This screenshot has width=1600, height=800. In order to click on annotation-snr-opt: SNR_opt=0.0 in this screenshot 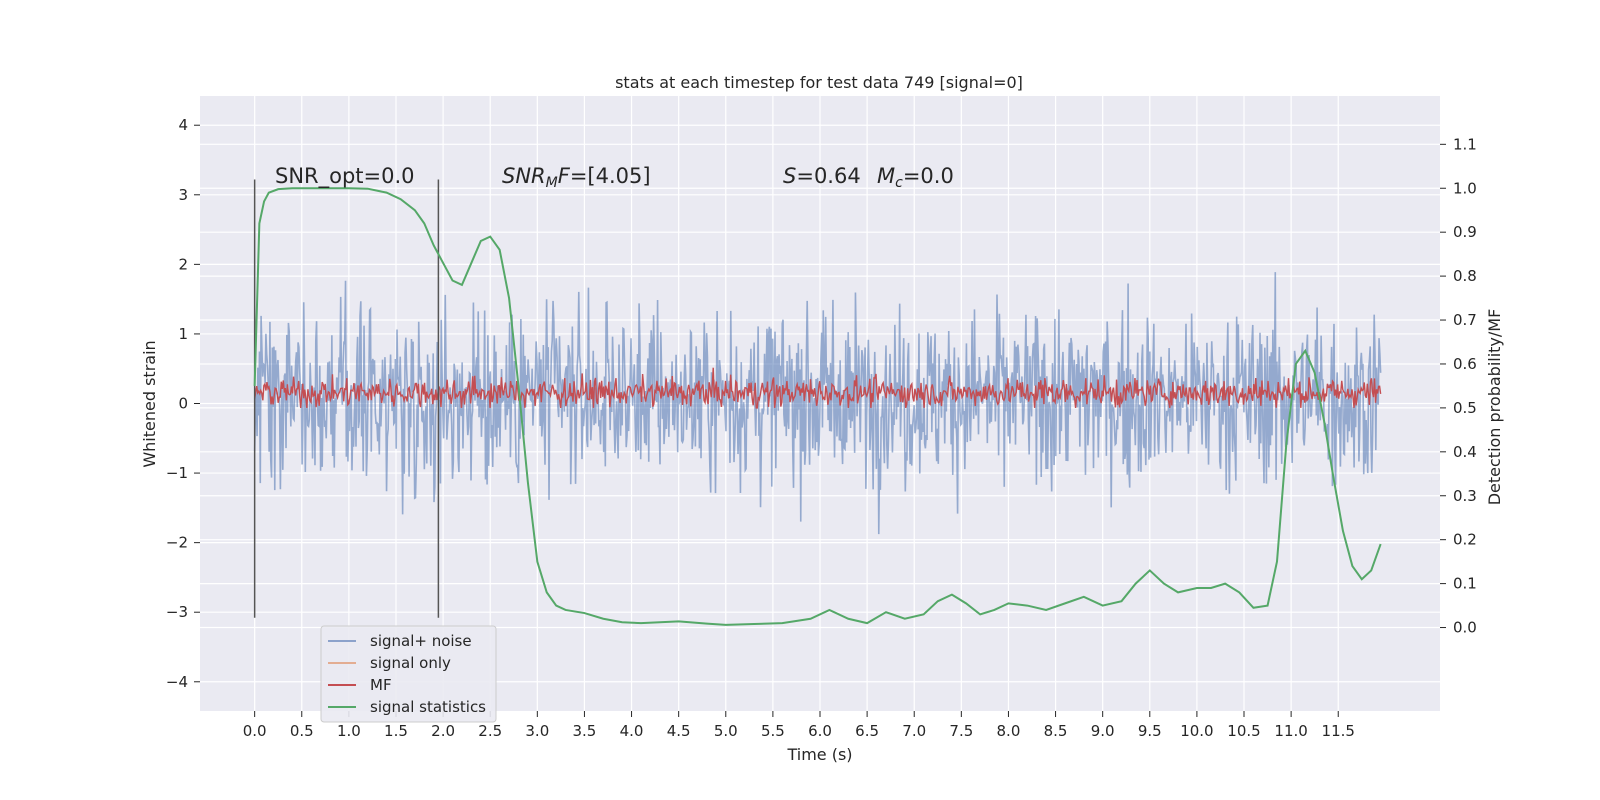, I will do `click(345, 176)`.